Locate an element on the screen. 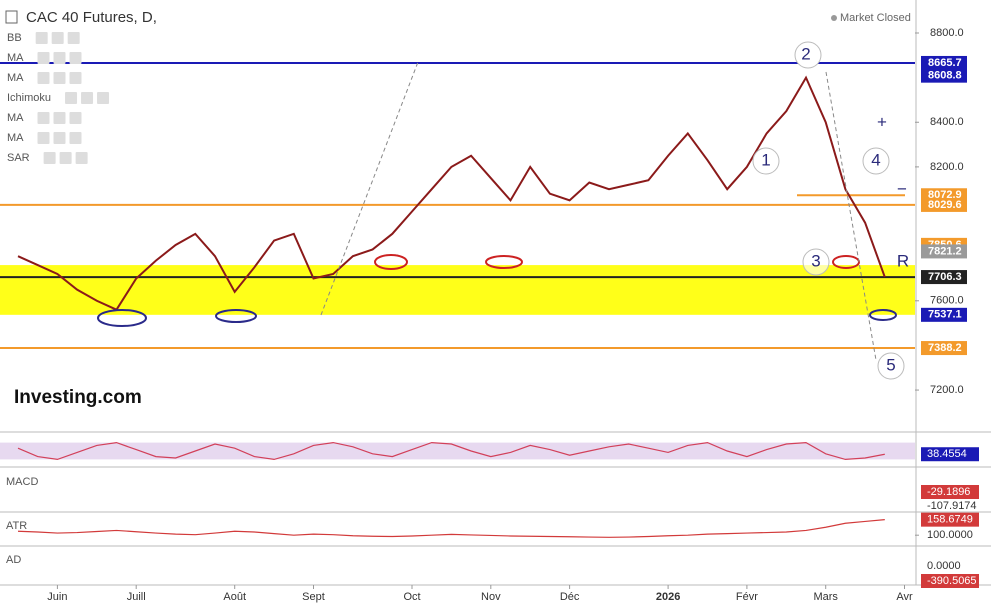 Image resolution: width=991 pixels, height=605 pixels. panel-value: -390.5065 is located at coordinates (952, 581).